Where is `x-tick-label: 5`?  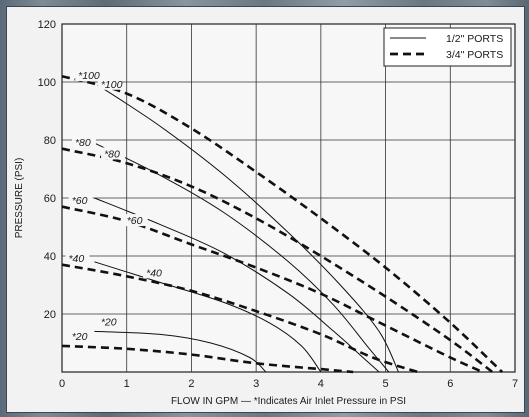 x-tick-label: 5 is located at coordinates (386, 384).